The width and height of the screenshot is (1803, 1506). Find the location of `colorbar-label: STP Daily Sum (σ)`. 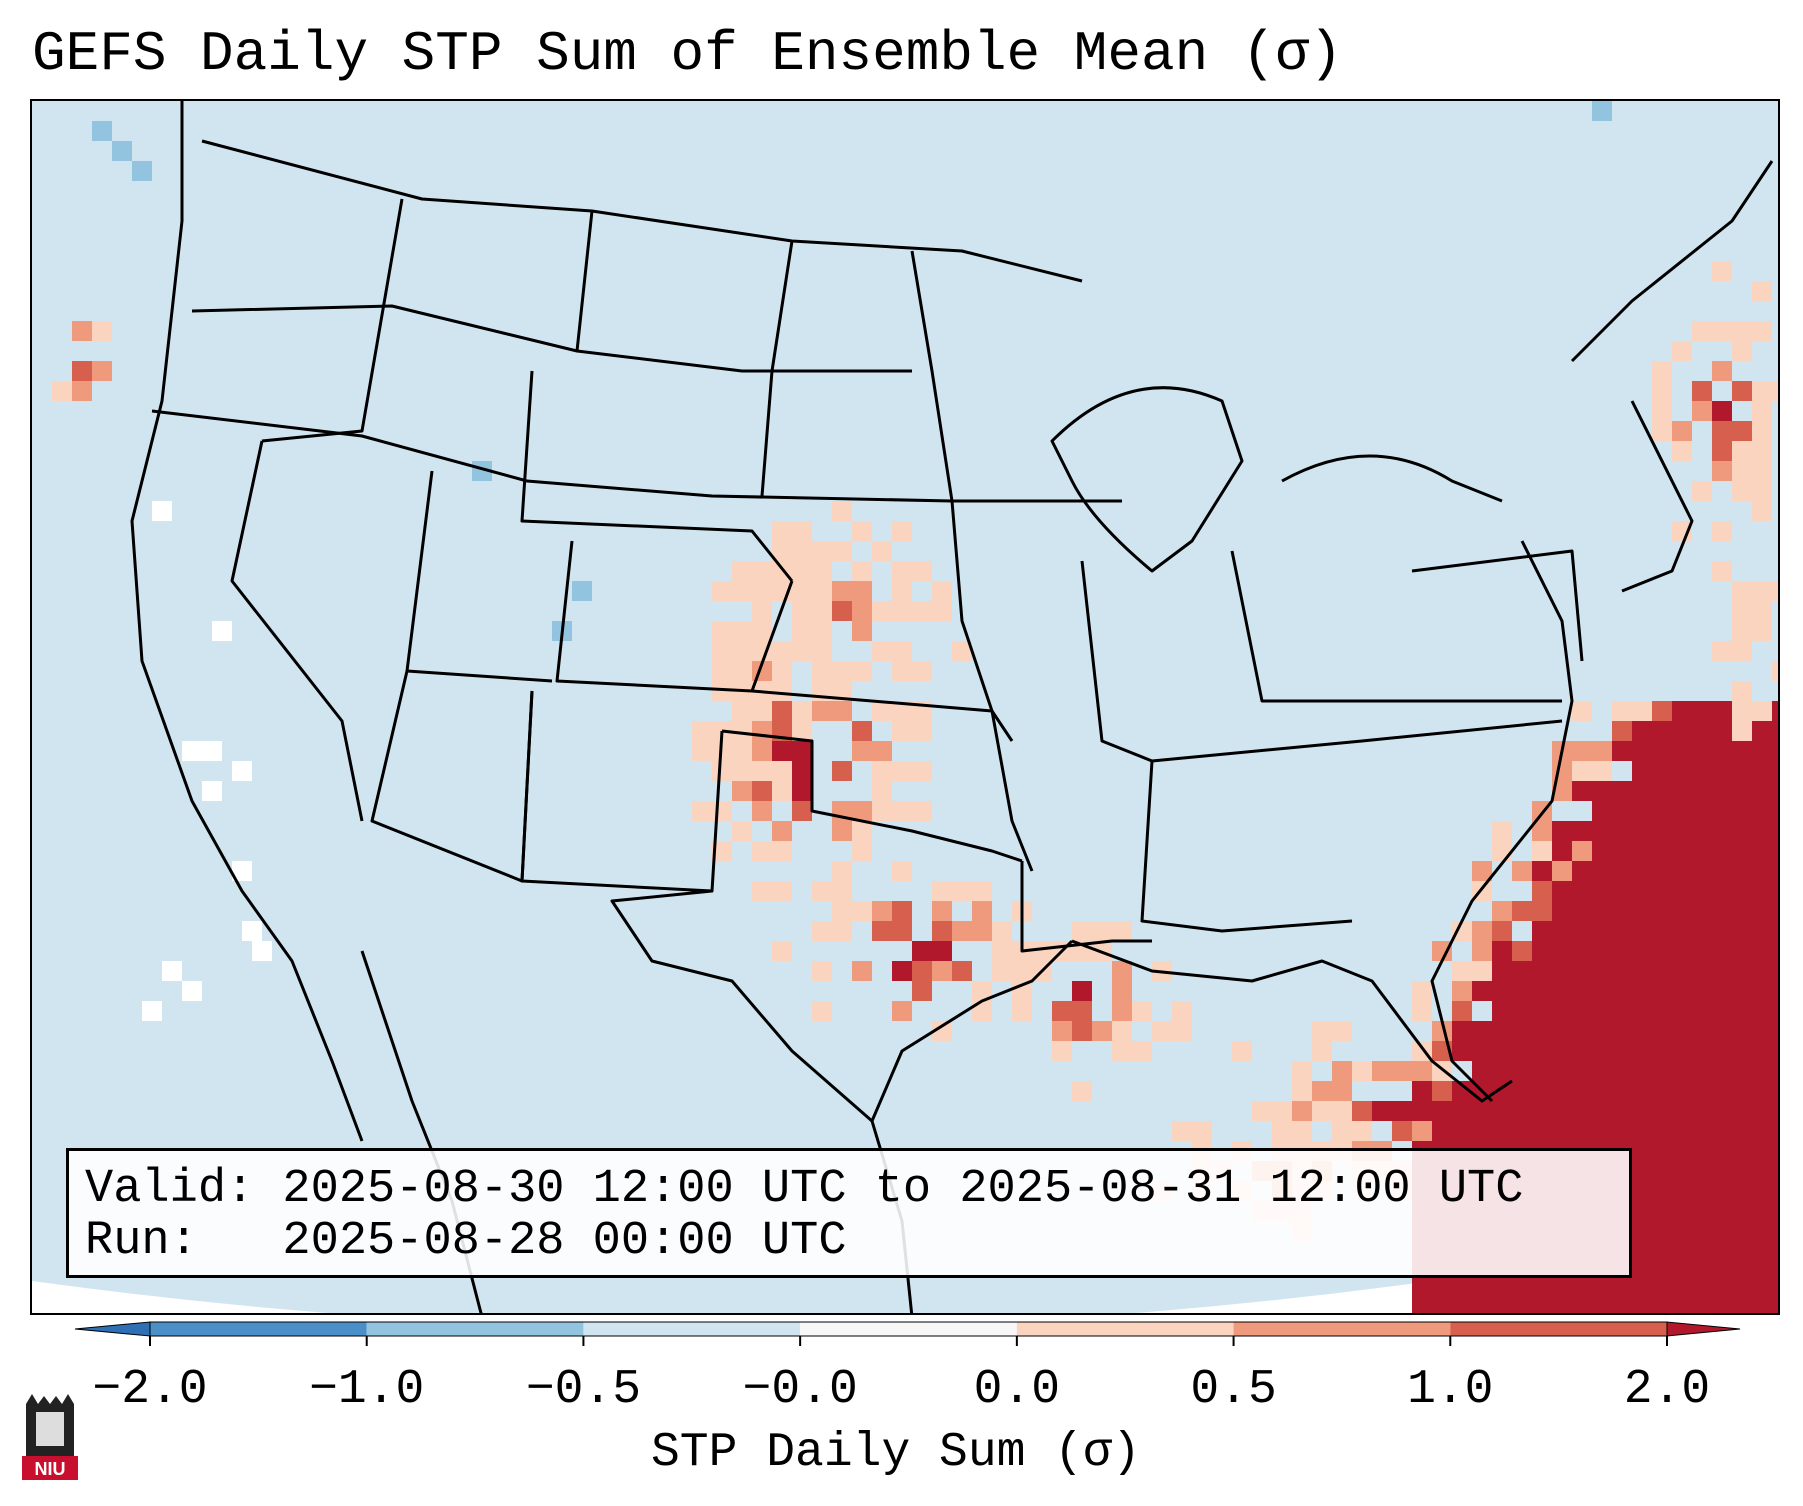

colorbar-label: STP Daily Sum (σ) is located at coordinates (896, 1453).